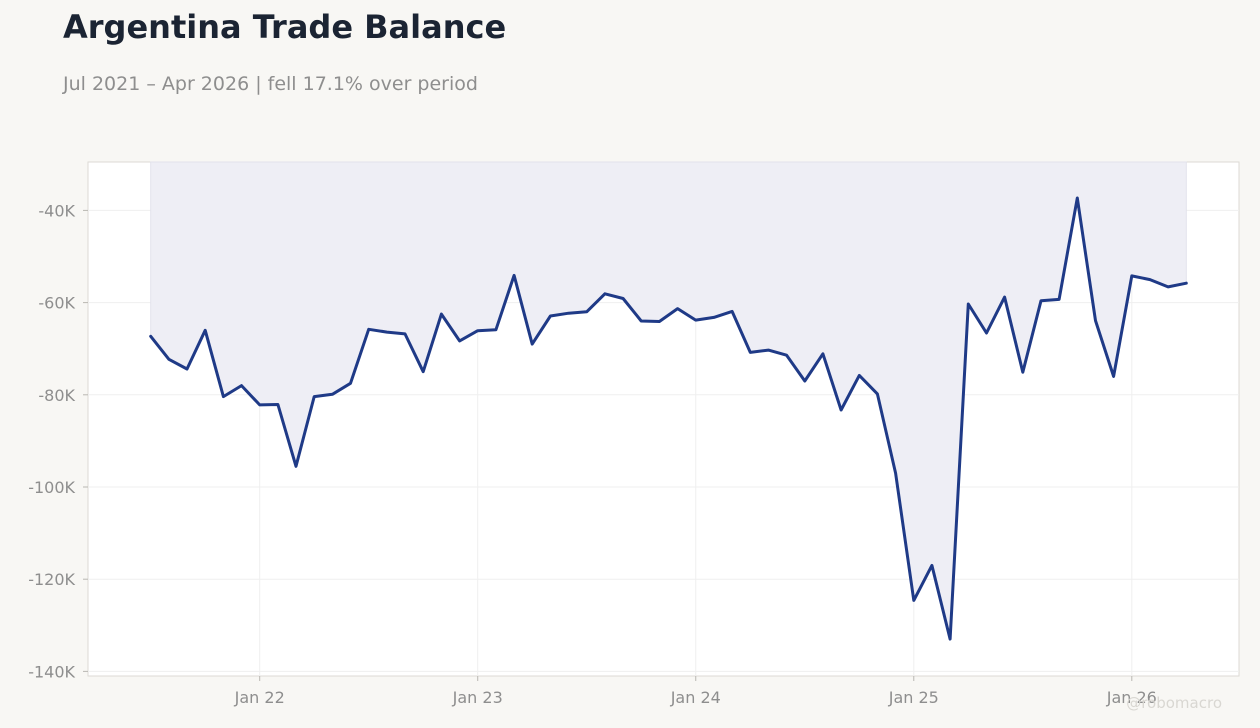  I want to click on y-tick-label: -120K, so click(51, 579).